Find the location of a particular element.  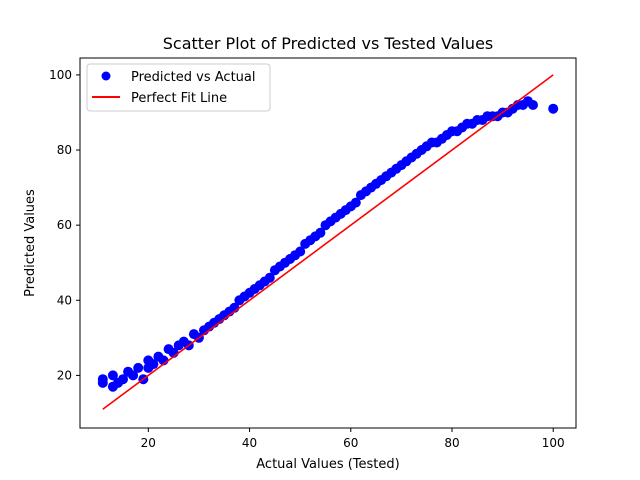

y-tick-label: 80 is located at coordinates (64, 150).